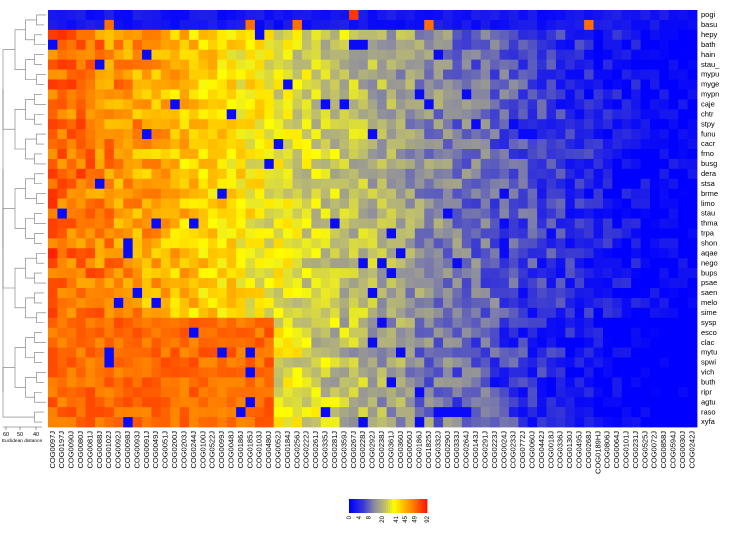 This screenshot has height=544, width=747. Describe the element at coordinates (588, 450) in the screenshot. I see `column-label: COG0268J` at that location.